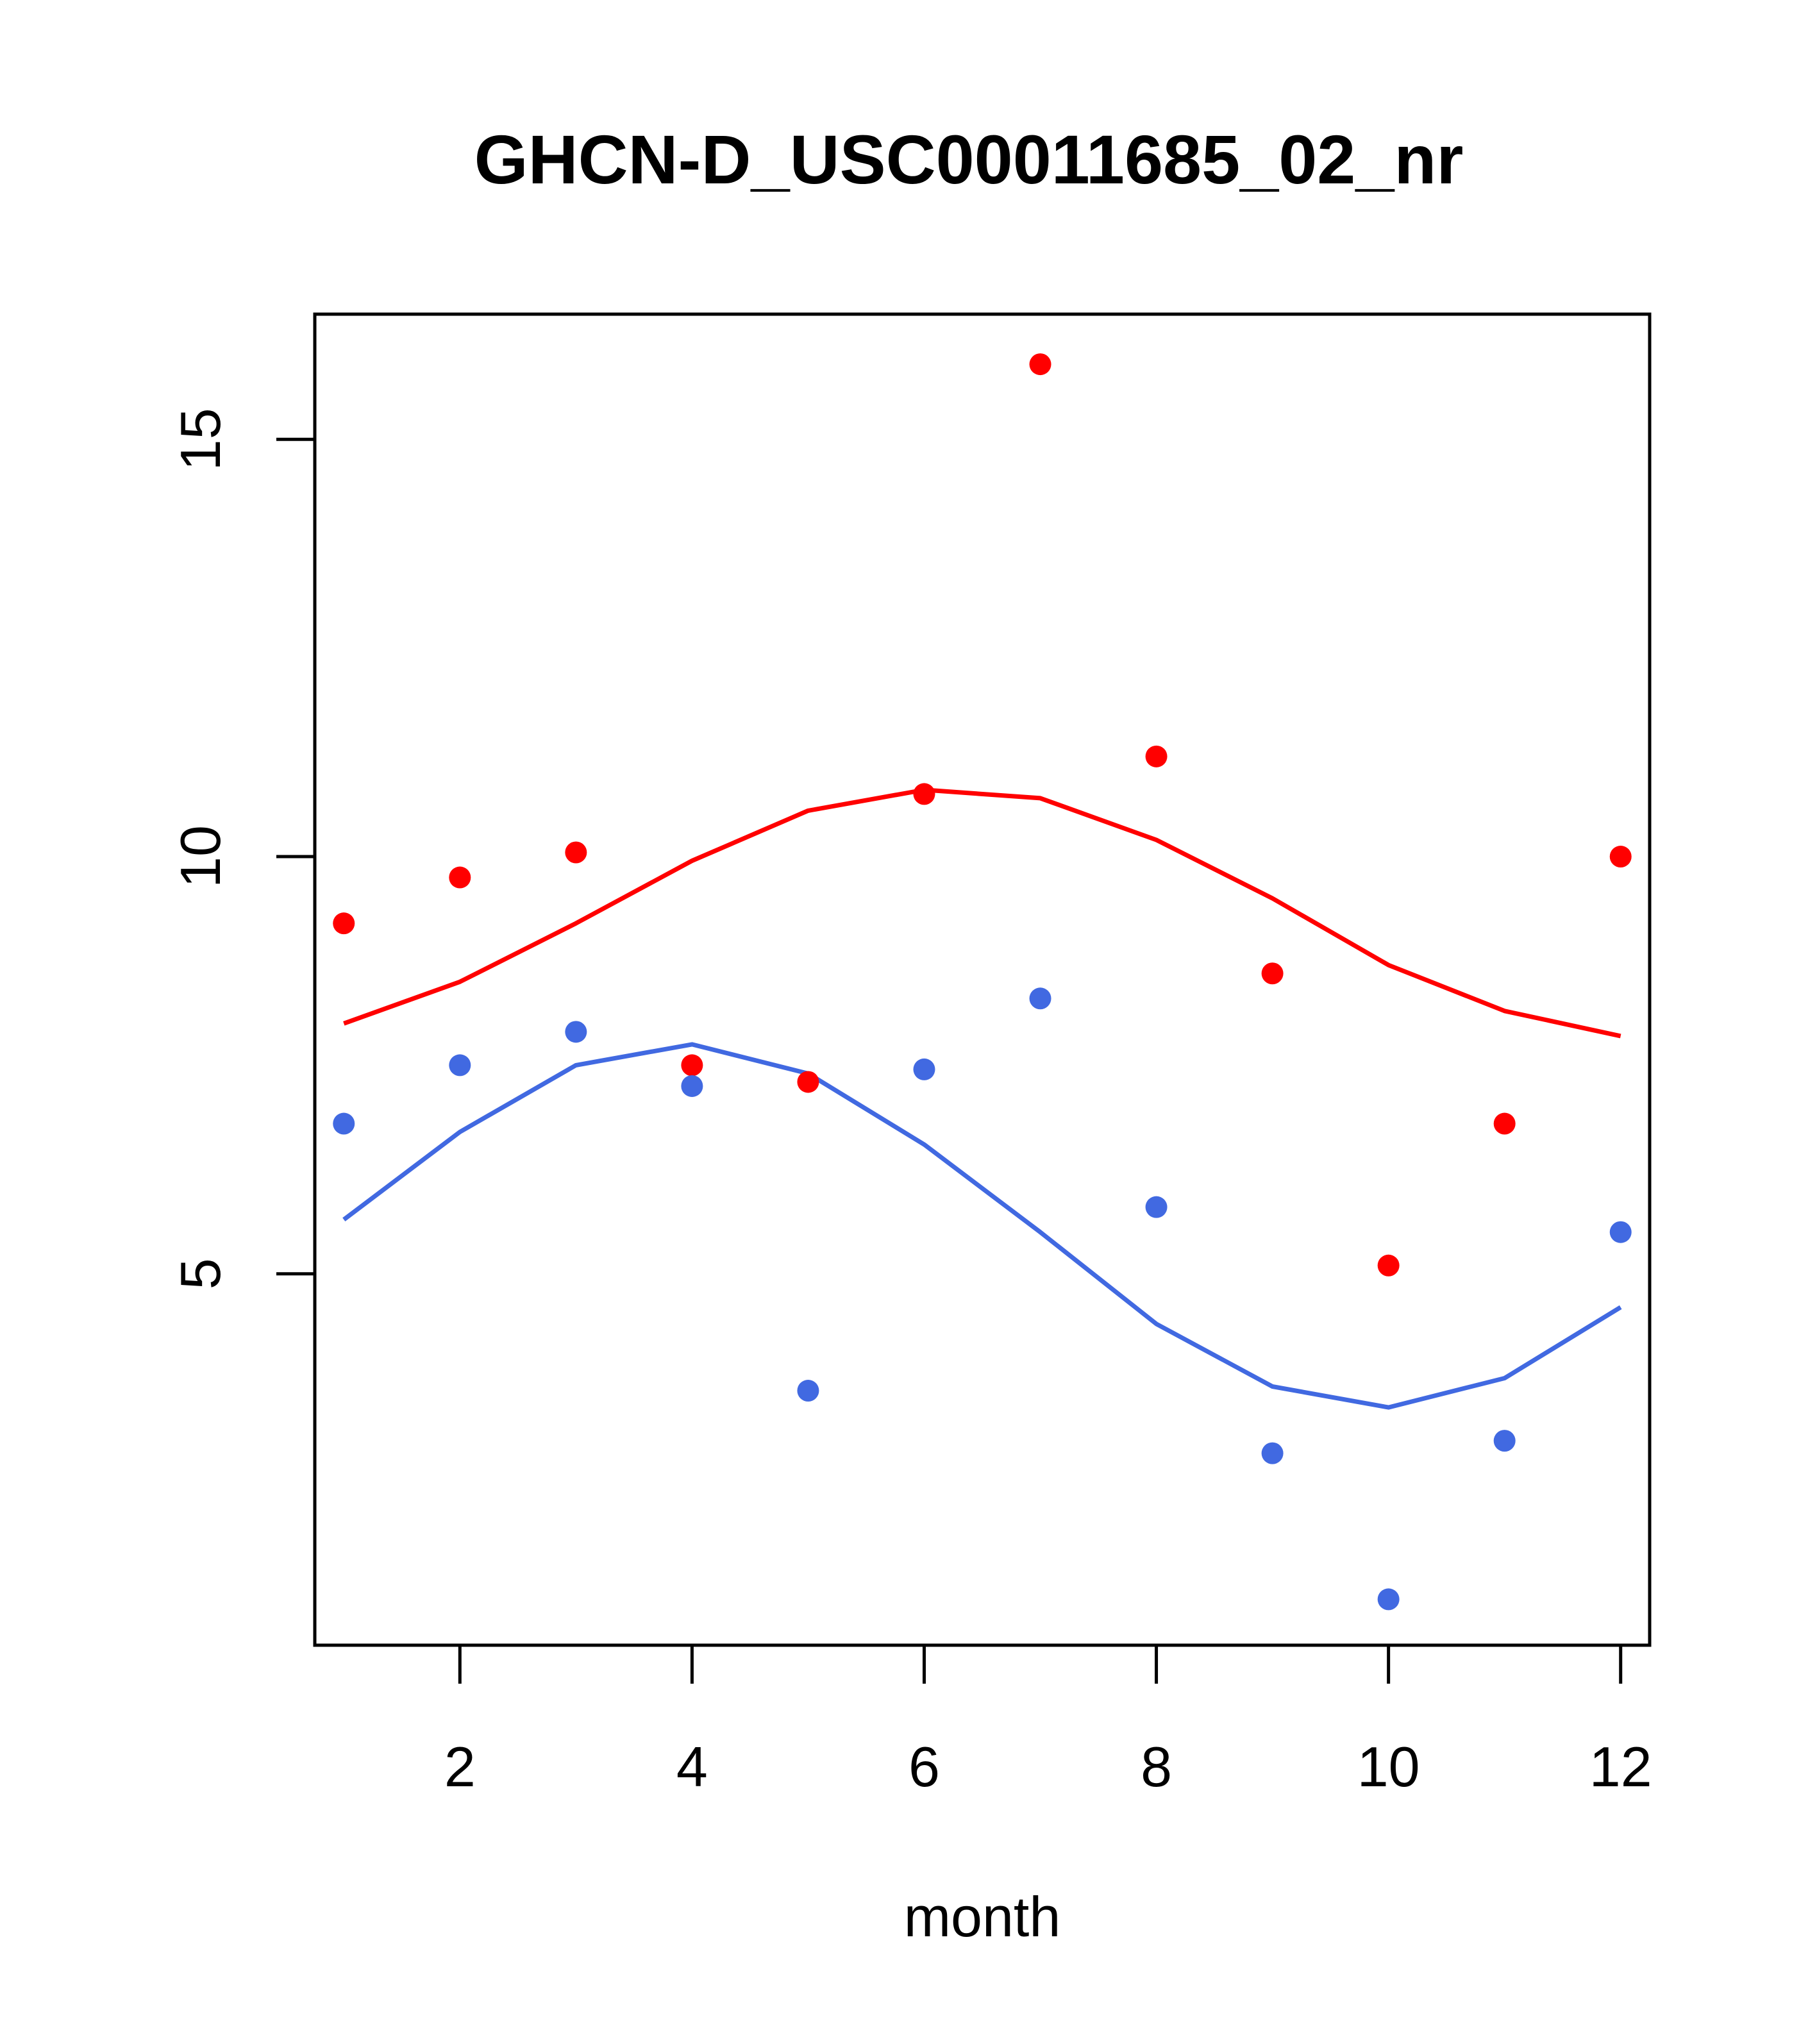  Describe the element at coordinates (1156, 1766) in the screenshot. I see `x-tick-label: 8` at that location.